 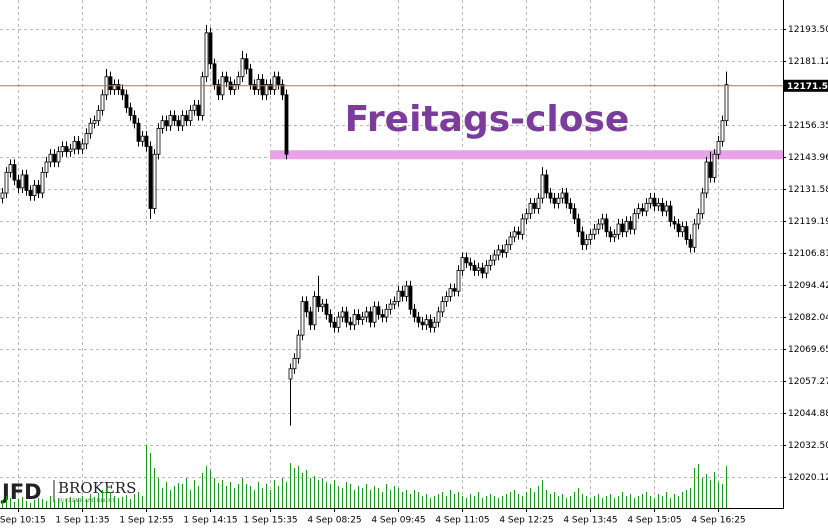 What do you see at coordinates (462, 521) in the screenshot?
I see `x-tick-label: 4 Sep 11:05` at bounding box center [462, 521].